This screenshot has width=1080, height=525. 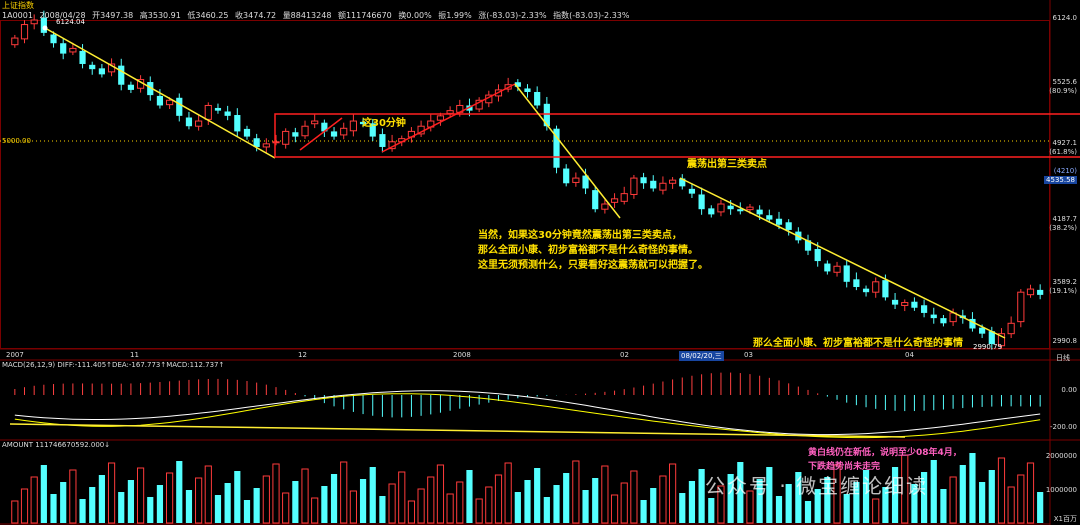 I want to click on macd-note-line2: 下跌趋势尚未走完, so click(x=844, y=467).